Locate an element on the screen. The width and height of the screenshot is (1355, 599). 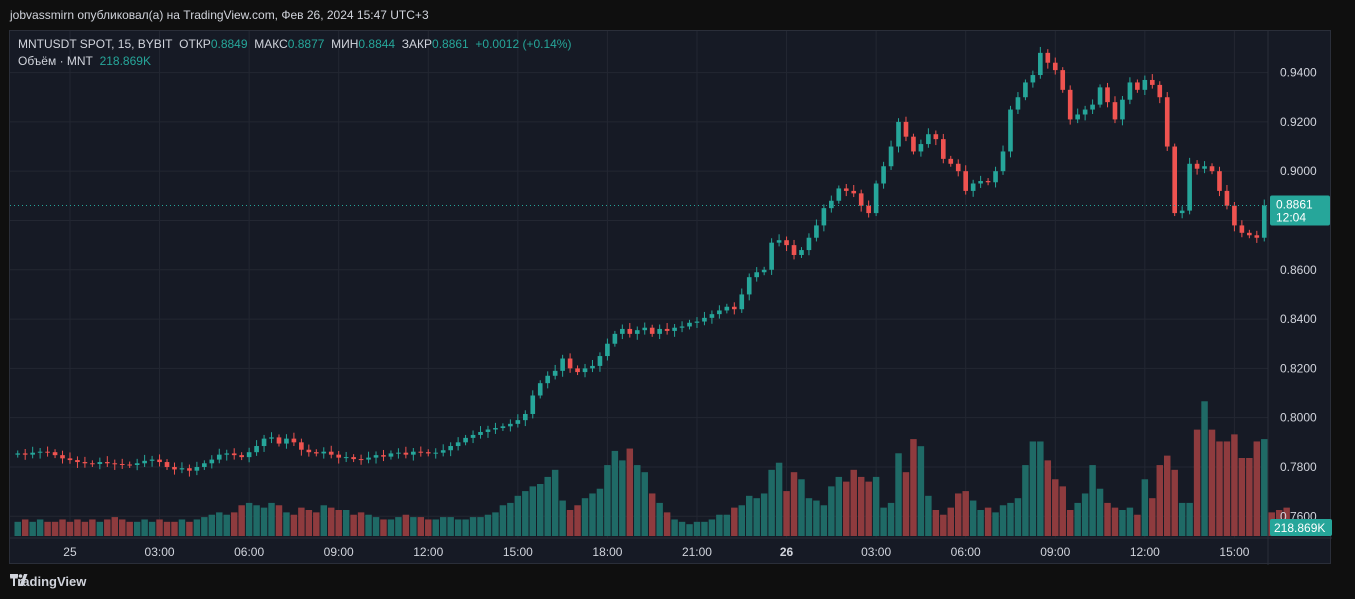
footer-brand: TradingView is located at coordinates (48, 581).